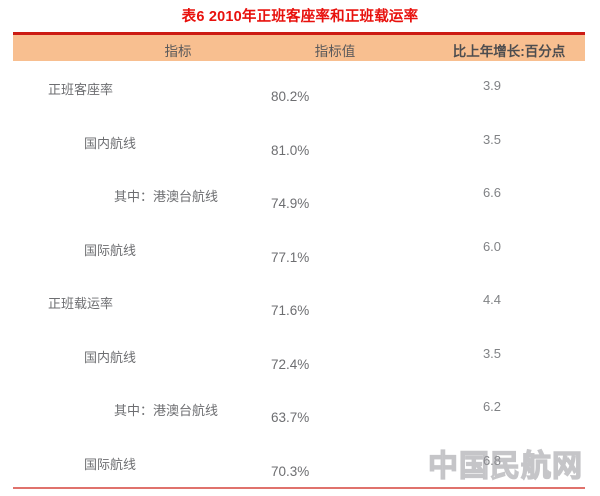 This screenshot has width=600, height=496. Describe the element at coordinates (290, 96) in the screenshot. I see `row-value: 80.2%` at that location.